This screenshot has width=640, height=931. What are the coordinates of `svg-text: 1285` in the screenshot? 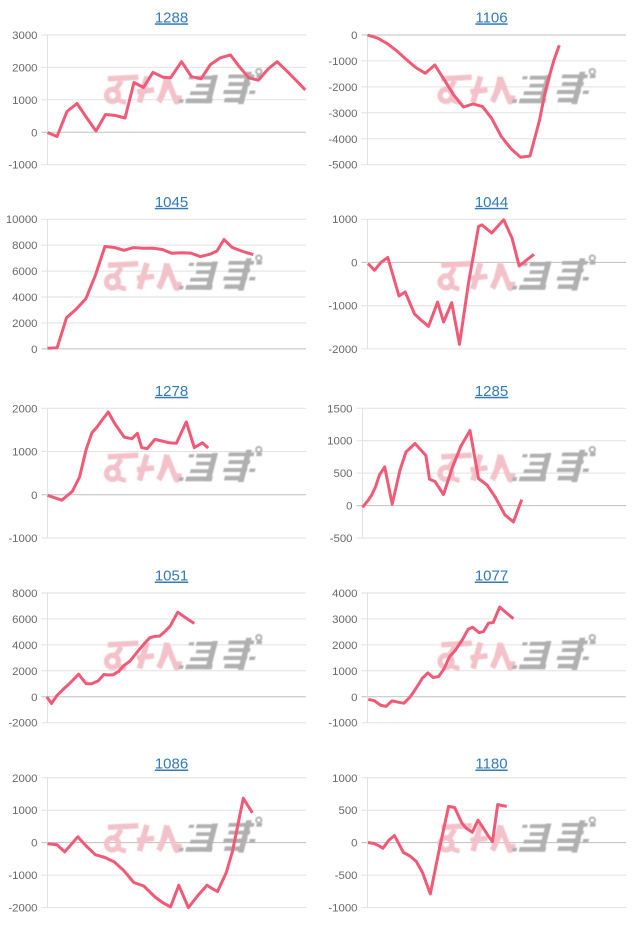 It's located at (491, 391).